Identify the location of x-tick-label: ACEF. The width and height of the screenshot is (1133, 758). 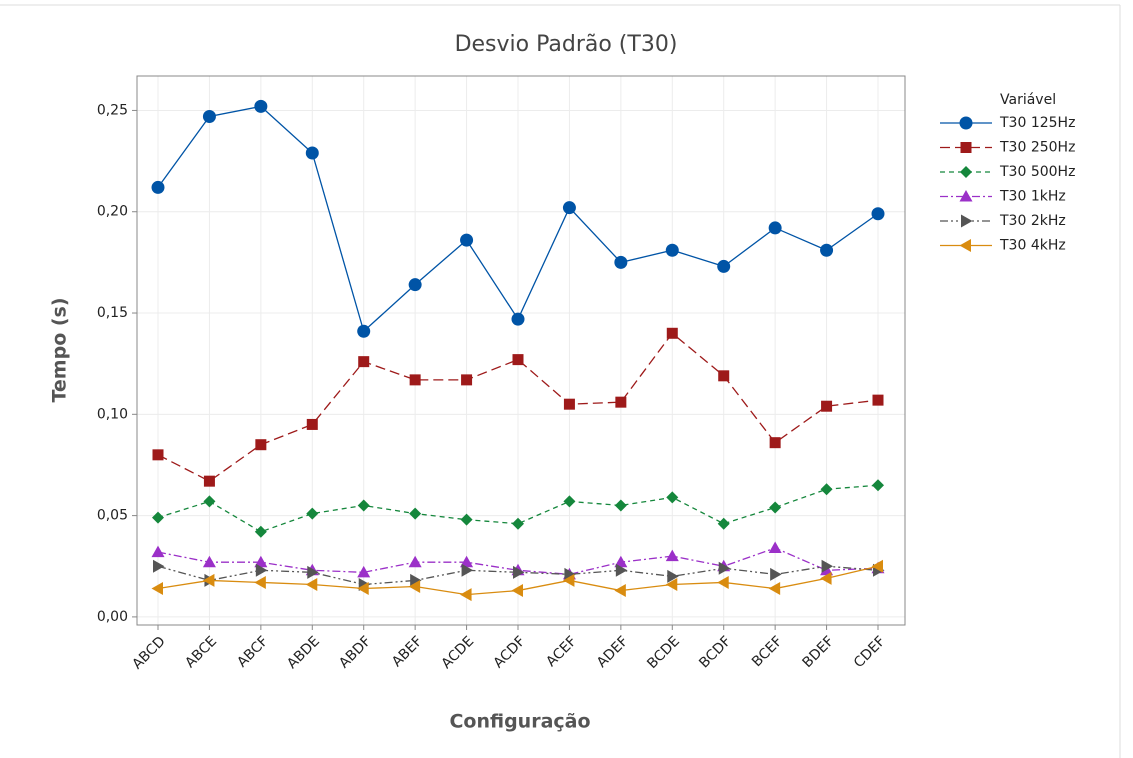
(561, 651).